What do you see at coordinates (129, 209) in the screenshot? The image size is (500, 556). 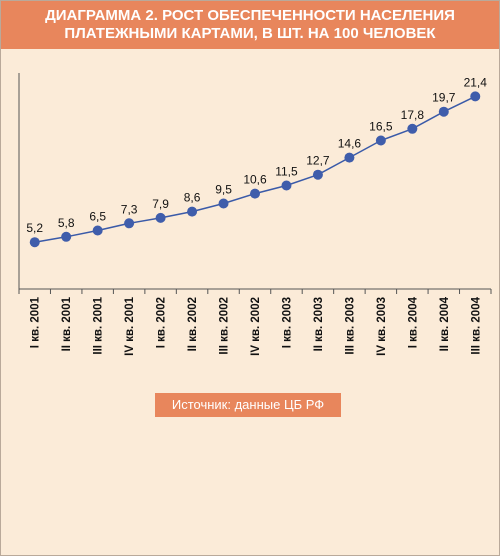 I see `data-label: 7,3` at bounding box center [129, 209].